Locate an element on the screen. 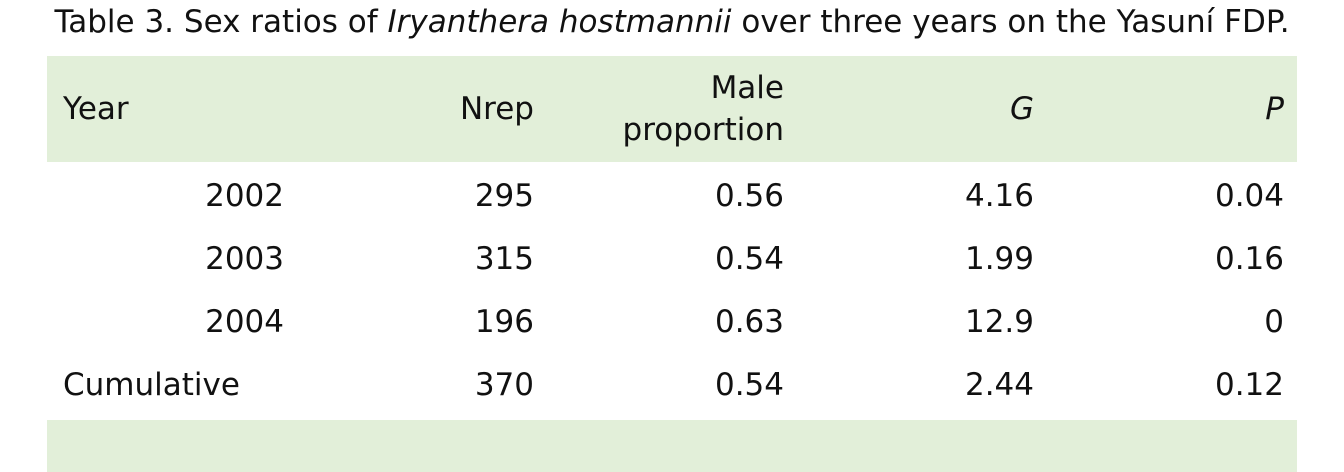 The image size is (1344, 472). cell-year: 2004 is located at coordinates (244, 321).